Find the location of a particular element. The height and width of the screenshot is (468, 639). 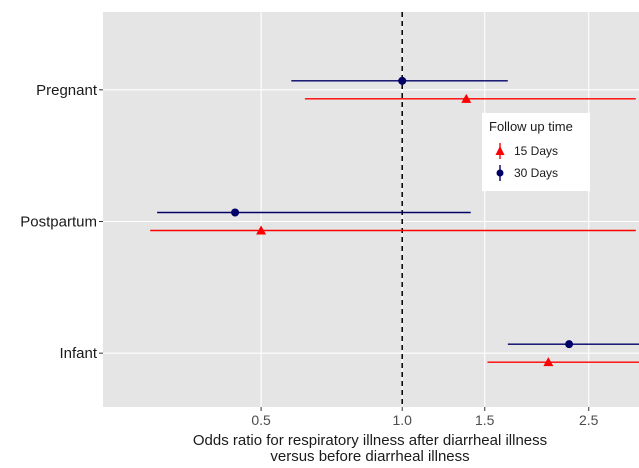

y-axis: Pregnant Postpartum Infant is located at coordinates (61, 222).